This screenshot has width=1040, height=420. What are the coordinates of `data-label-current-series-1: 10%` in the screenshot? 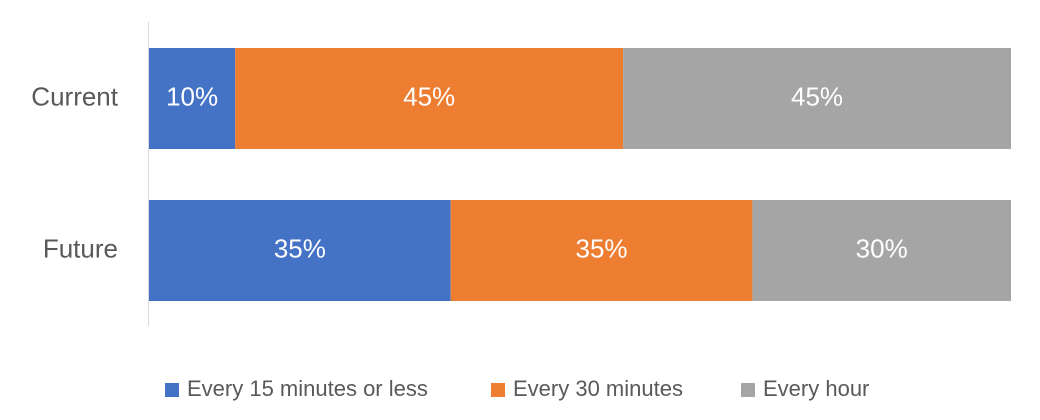 It's located at (192, 96).